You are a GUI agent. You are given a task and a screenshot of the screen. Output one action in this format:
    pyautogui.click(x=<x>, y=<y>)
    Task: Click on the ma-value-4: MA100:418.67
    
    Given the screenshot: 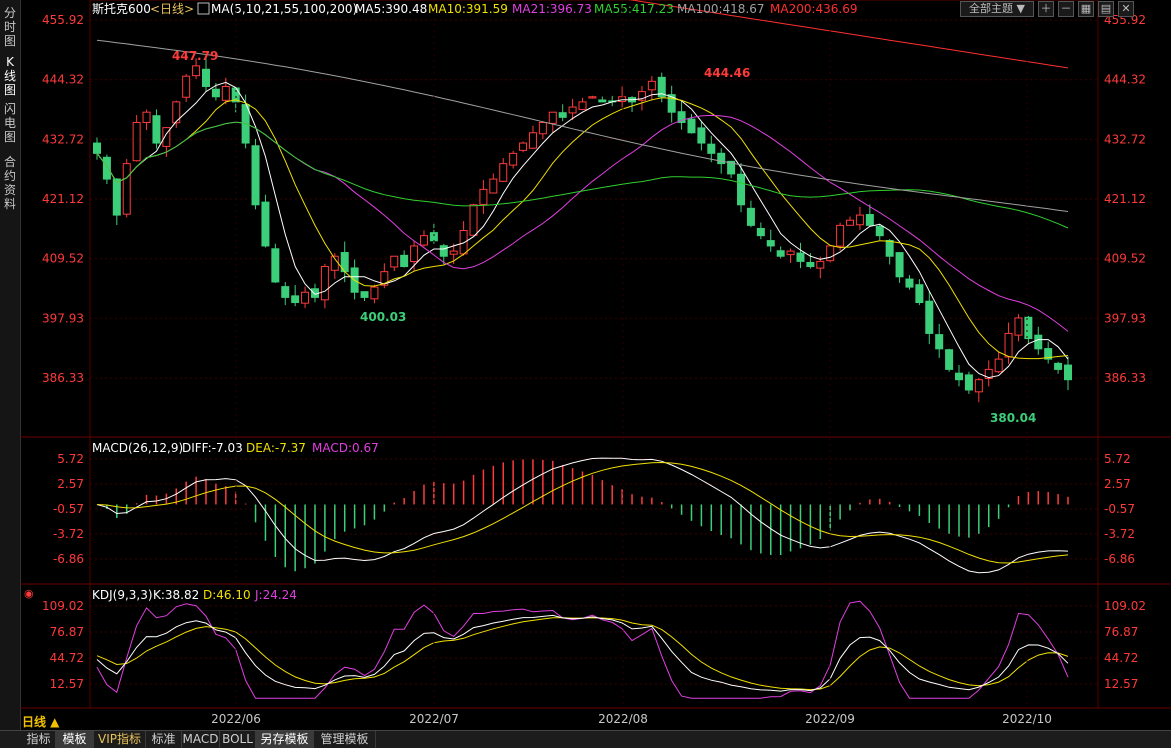 What is the action you would take?
    pyautogui.click(x=721, y=9)
    